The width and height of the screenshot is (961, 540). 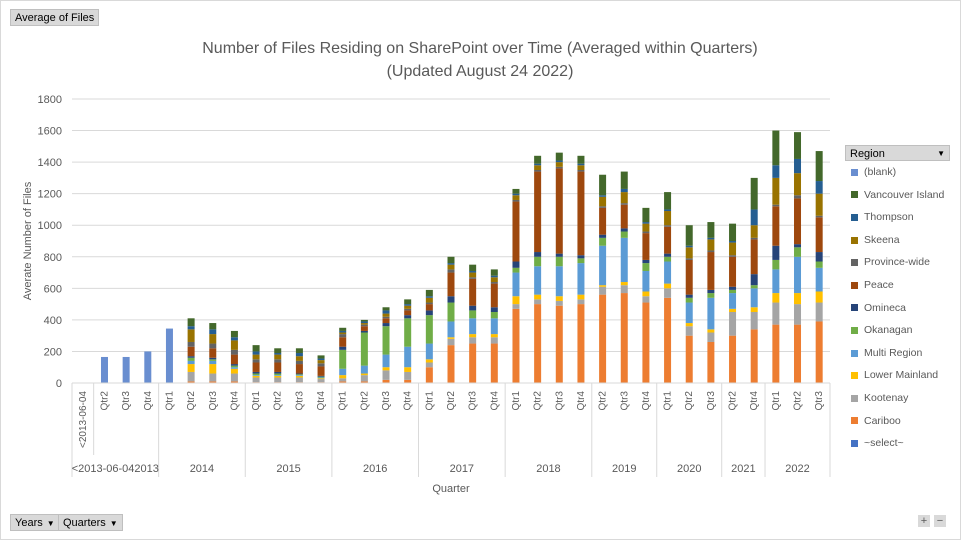 What do you see at coordinates (897, 153) in the screenshot?
I see `legend-filter-button: Region ▼` at bounding box center [897, 153].